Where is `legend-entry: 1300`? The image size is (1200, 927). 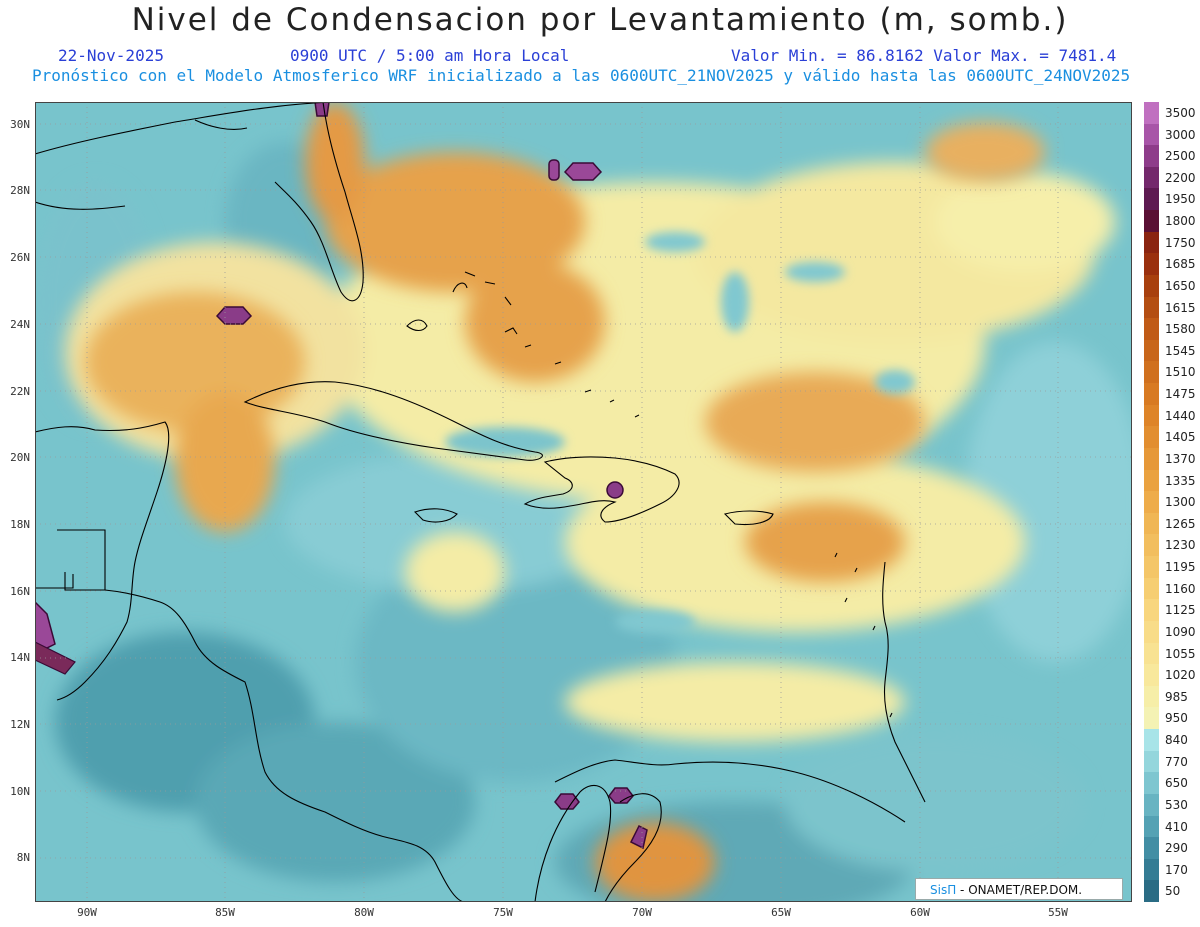 legend-entry: 1300 is located at coordinates (1172, 502).